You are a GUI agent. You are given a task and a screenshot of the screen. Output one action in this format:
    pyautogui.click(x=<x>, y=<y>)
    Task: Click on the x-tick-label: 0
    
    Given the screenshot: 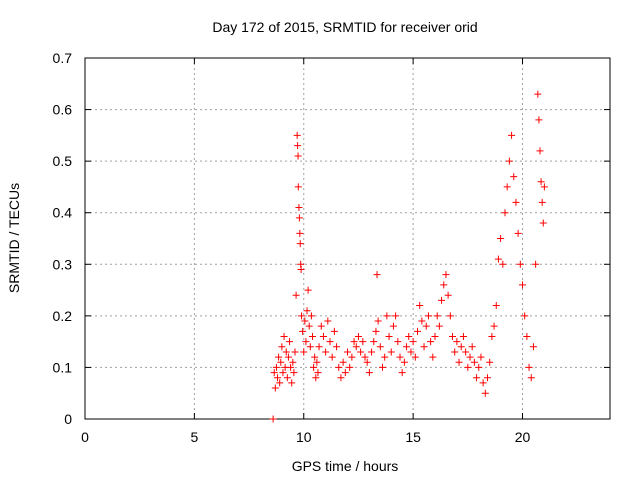 What is the action you would take?
    pyautogui.click(x=85, y=437)
    